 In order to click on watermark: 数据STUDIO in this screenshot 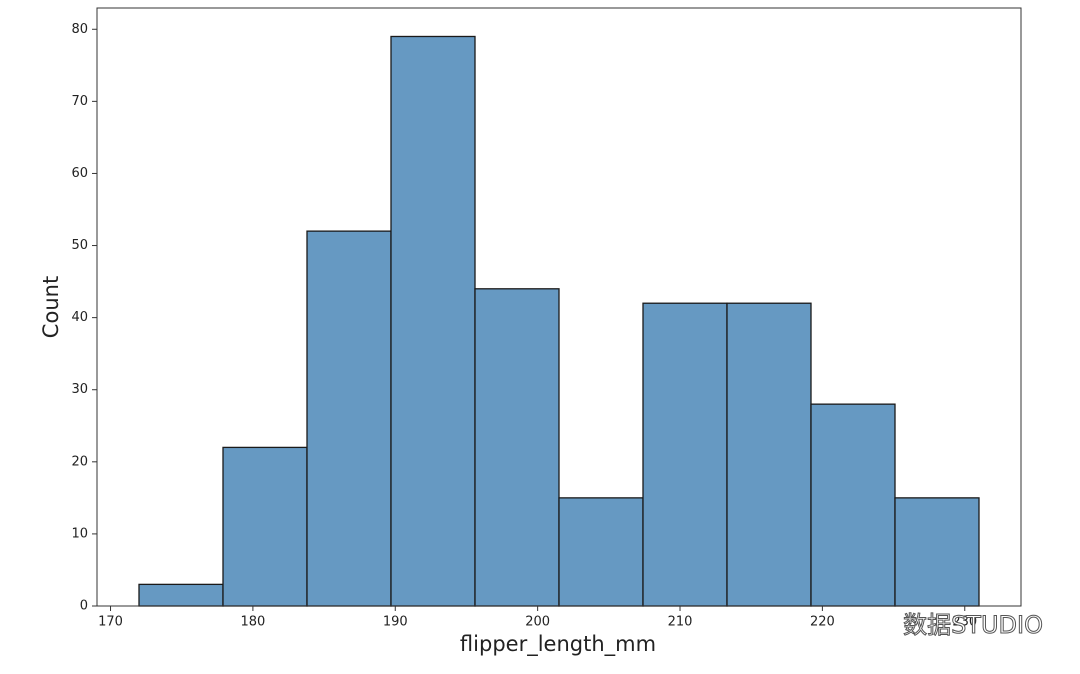, I will do `click(973, 625)`.